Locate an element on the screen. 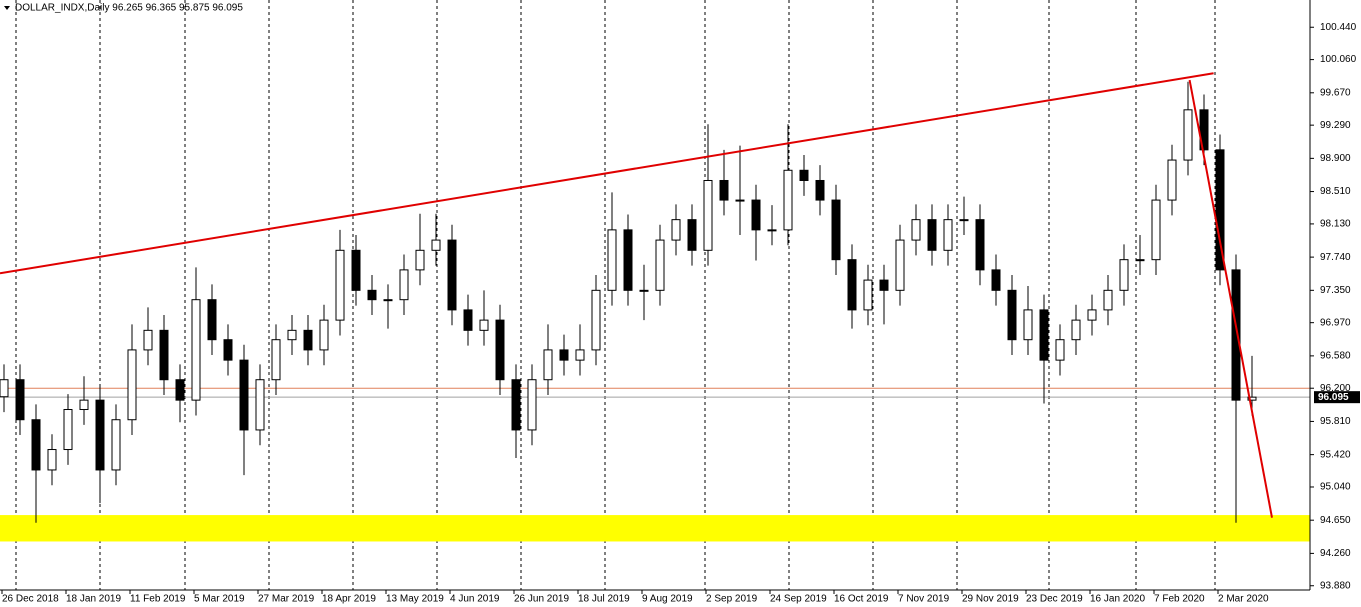 The image size is (1361, 607). y-tick-label: 99.290 is located at coordinates (1335, 125).